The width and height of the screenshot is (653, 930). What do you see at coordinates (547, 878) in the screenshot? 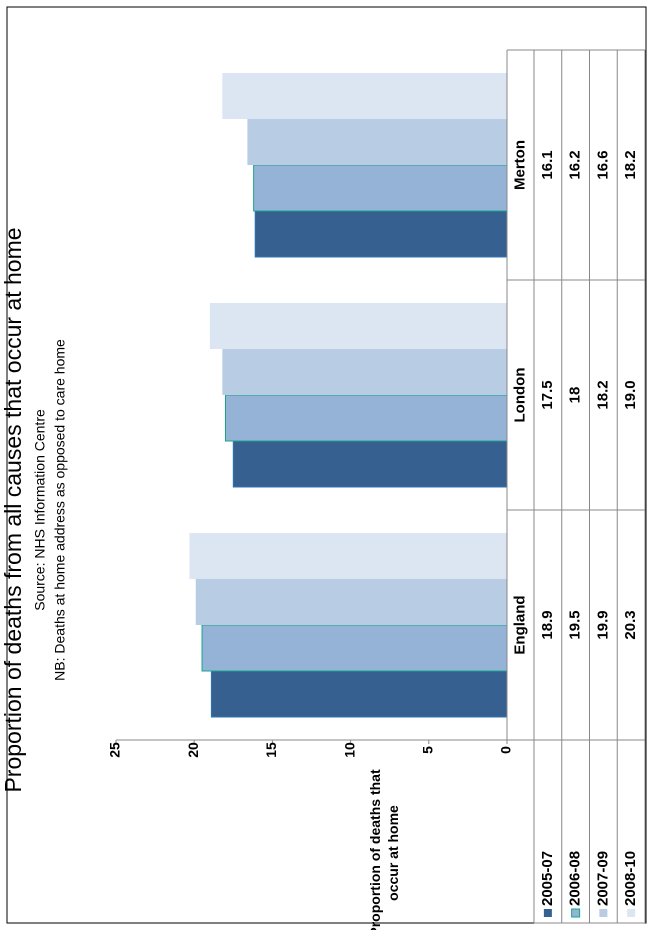
I see `legend-label: 2005-07` at bounding box center [547, 878].